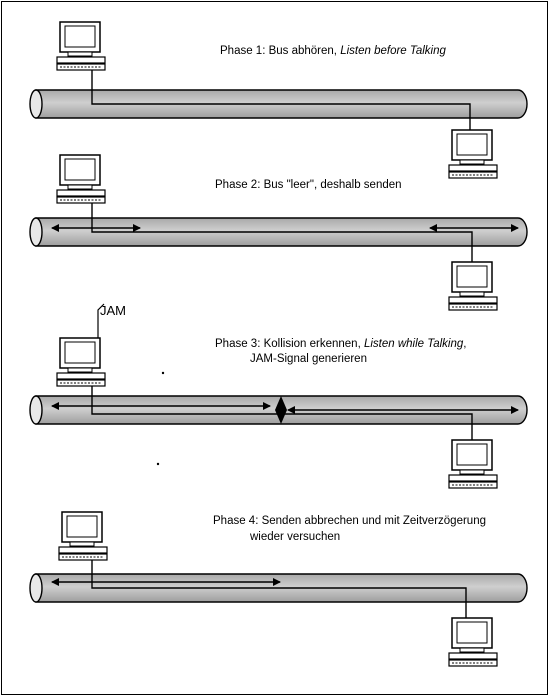  What do you see at coordinates (308, 359) in the screenshot?
I see `phase-3-label-line2: JAM-Signal generieren` at bounding box center [308, 359].